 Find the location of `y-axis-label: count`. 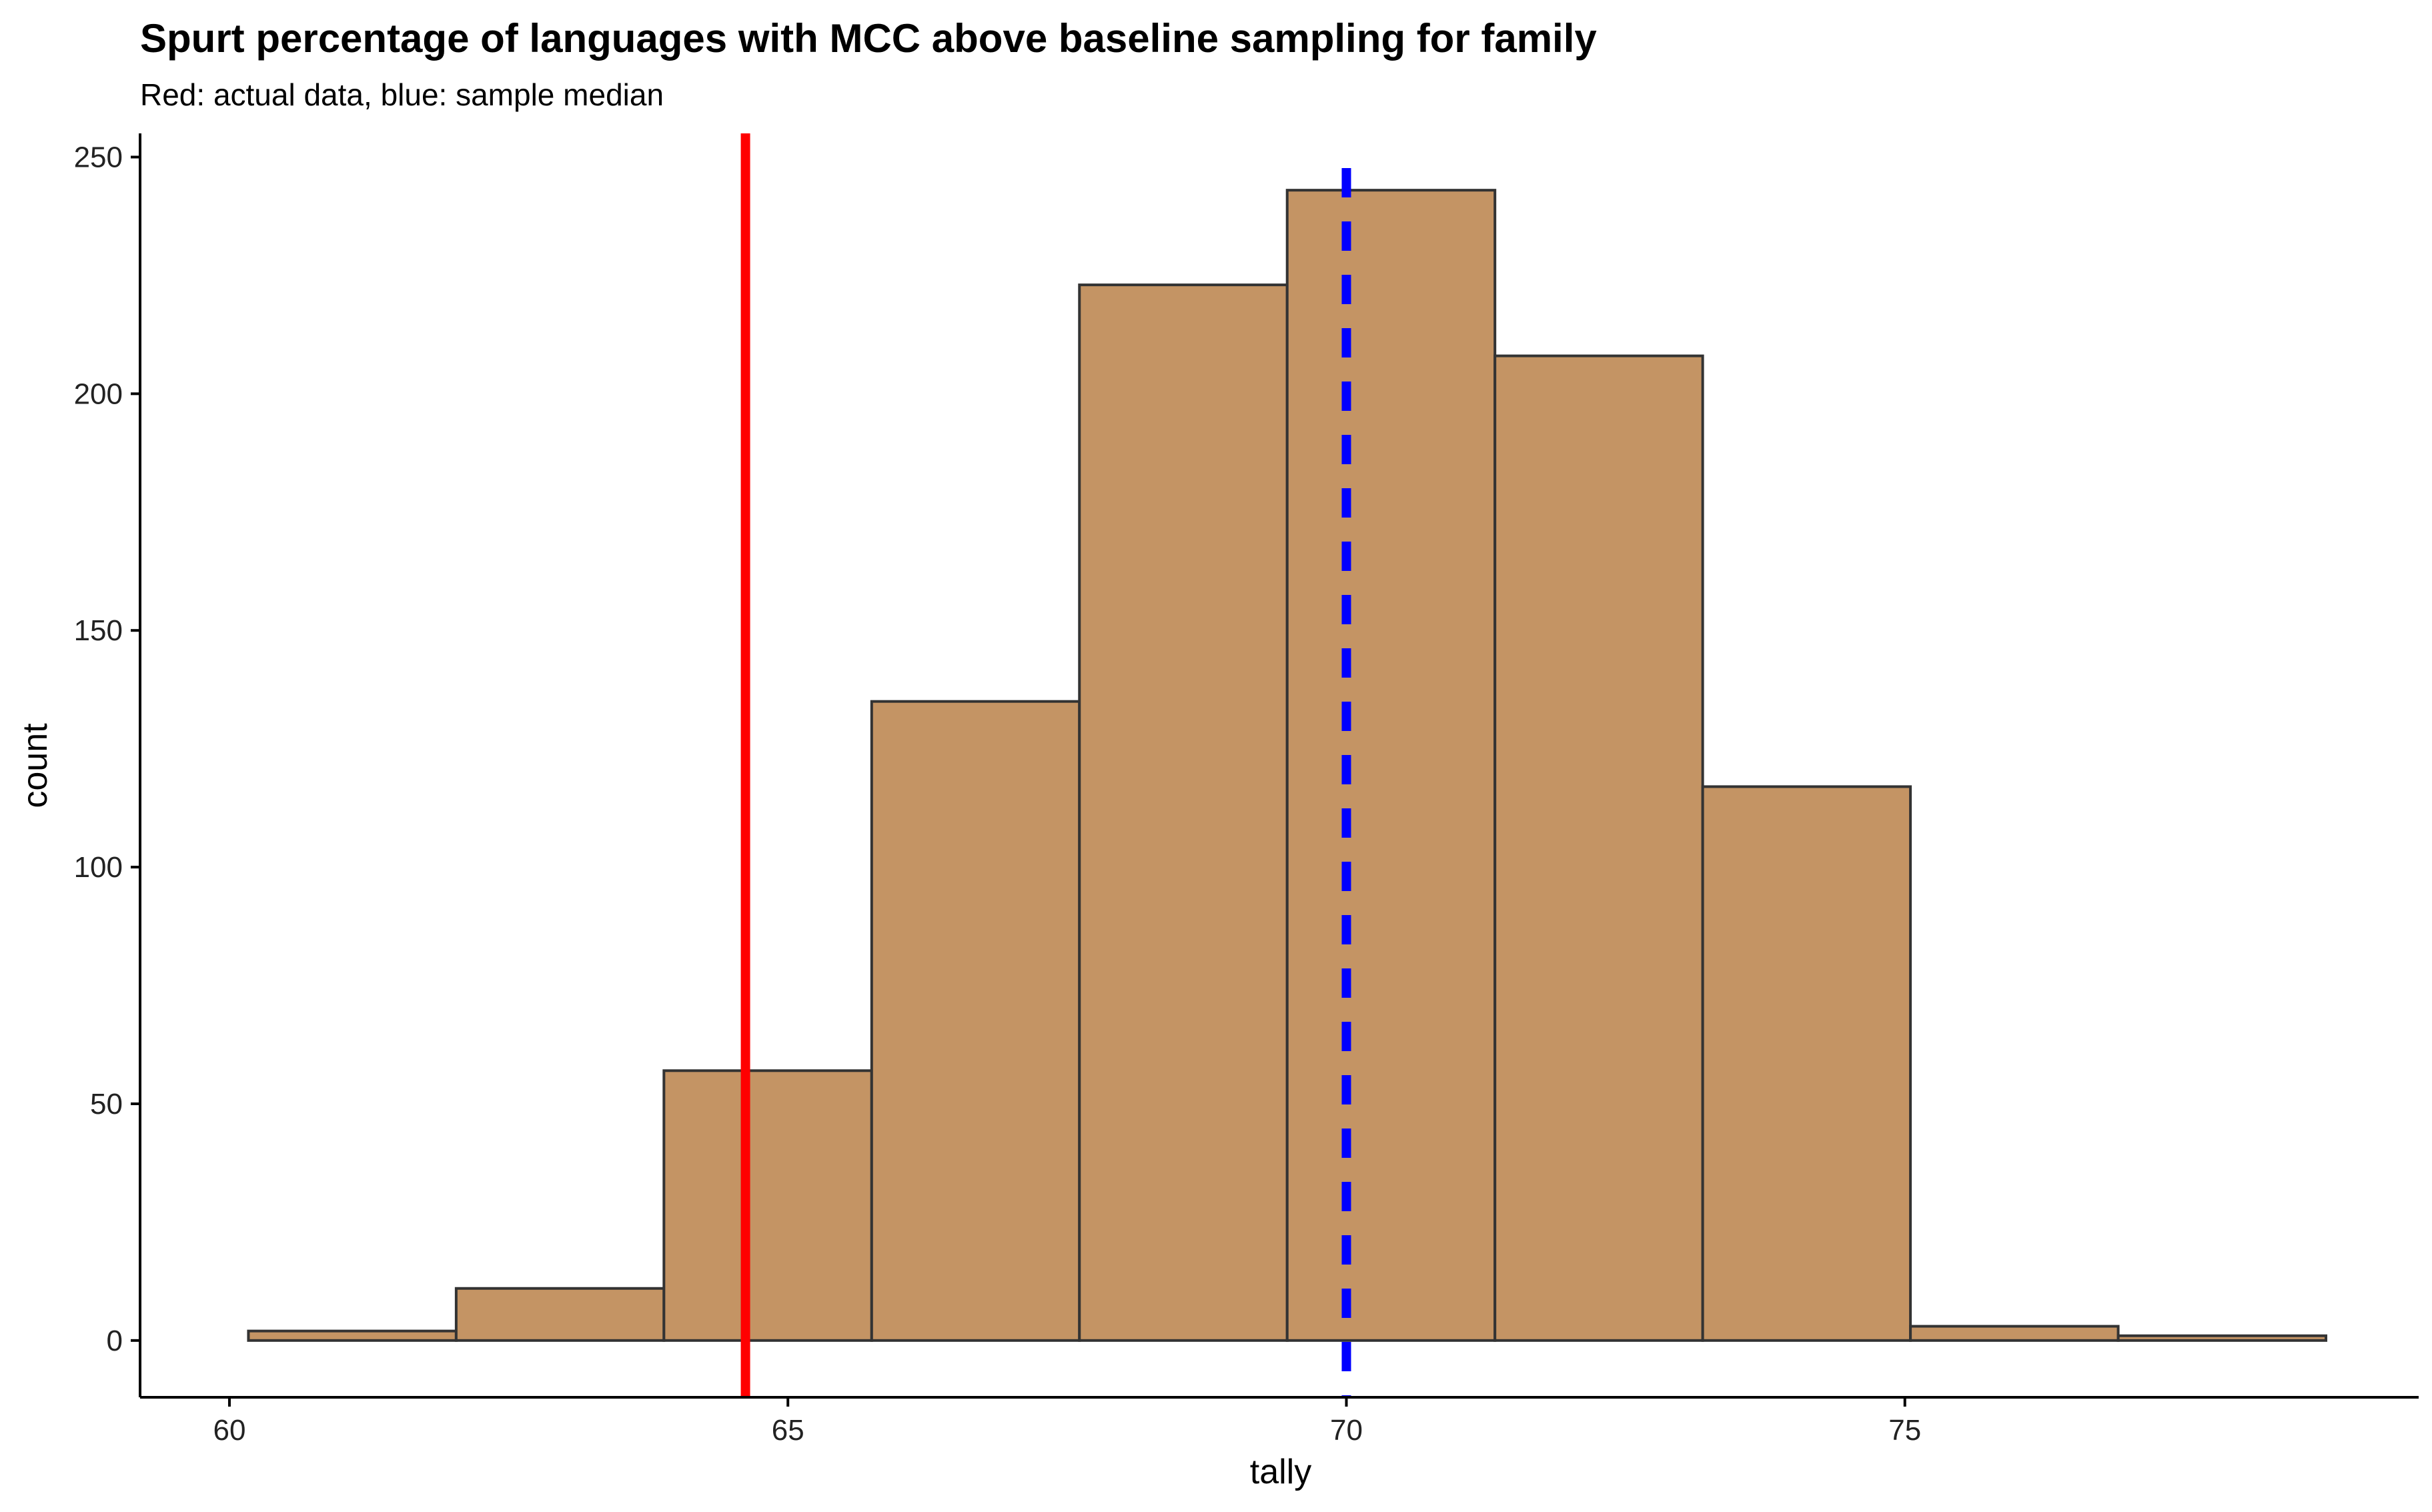

y-axis-label: count is located at coordinates (35, 765).